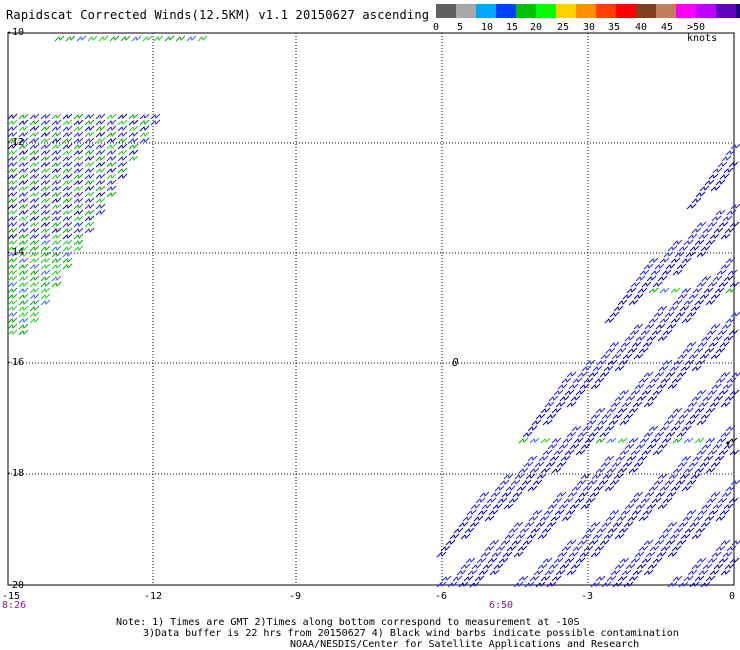  I want to click on lon-label: -3, so click(587, 596).